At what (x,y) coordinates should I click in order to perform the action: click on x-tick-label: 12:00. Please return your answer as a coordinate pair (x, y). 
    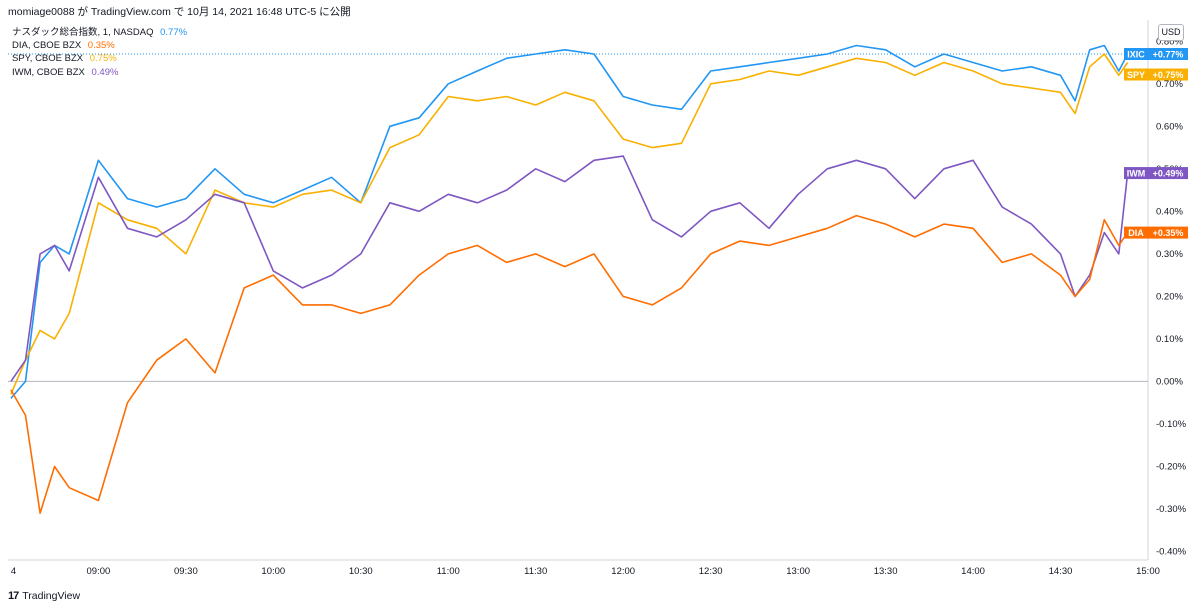
    Looking at the image, I should click on (623, 571).